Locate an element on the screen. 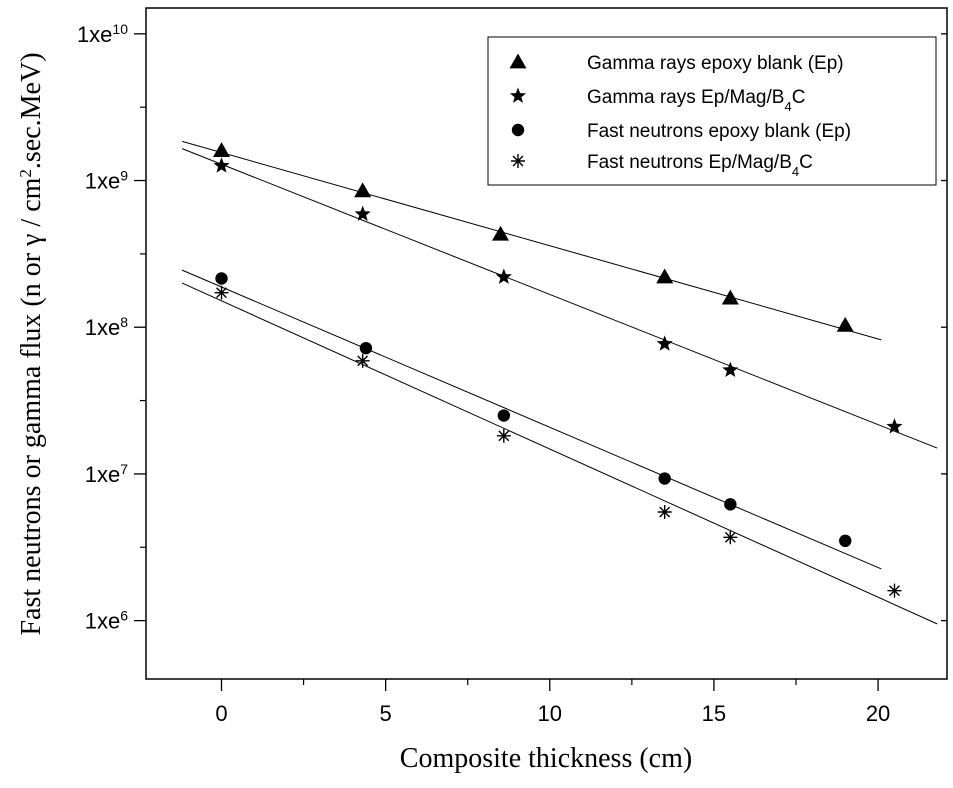  legend-label-1: Gamma rays epoxy blank (Ep) is located at coordinates (715, 63).